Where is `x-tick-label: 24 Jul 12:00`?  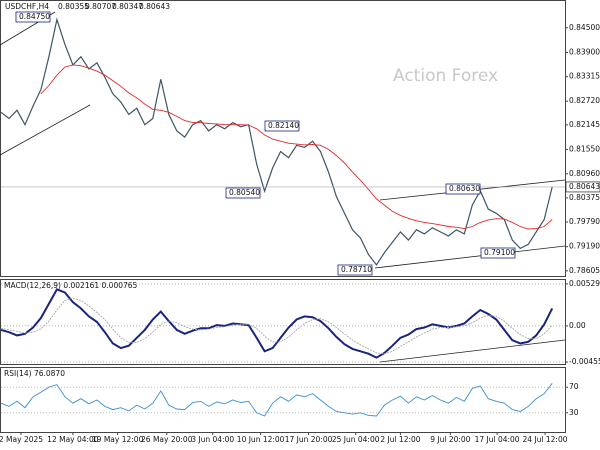
x-tick-label: 24 Jul 12:00 is located at coordinates (545, 439).